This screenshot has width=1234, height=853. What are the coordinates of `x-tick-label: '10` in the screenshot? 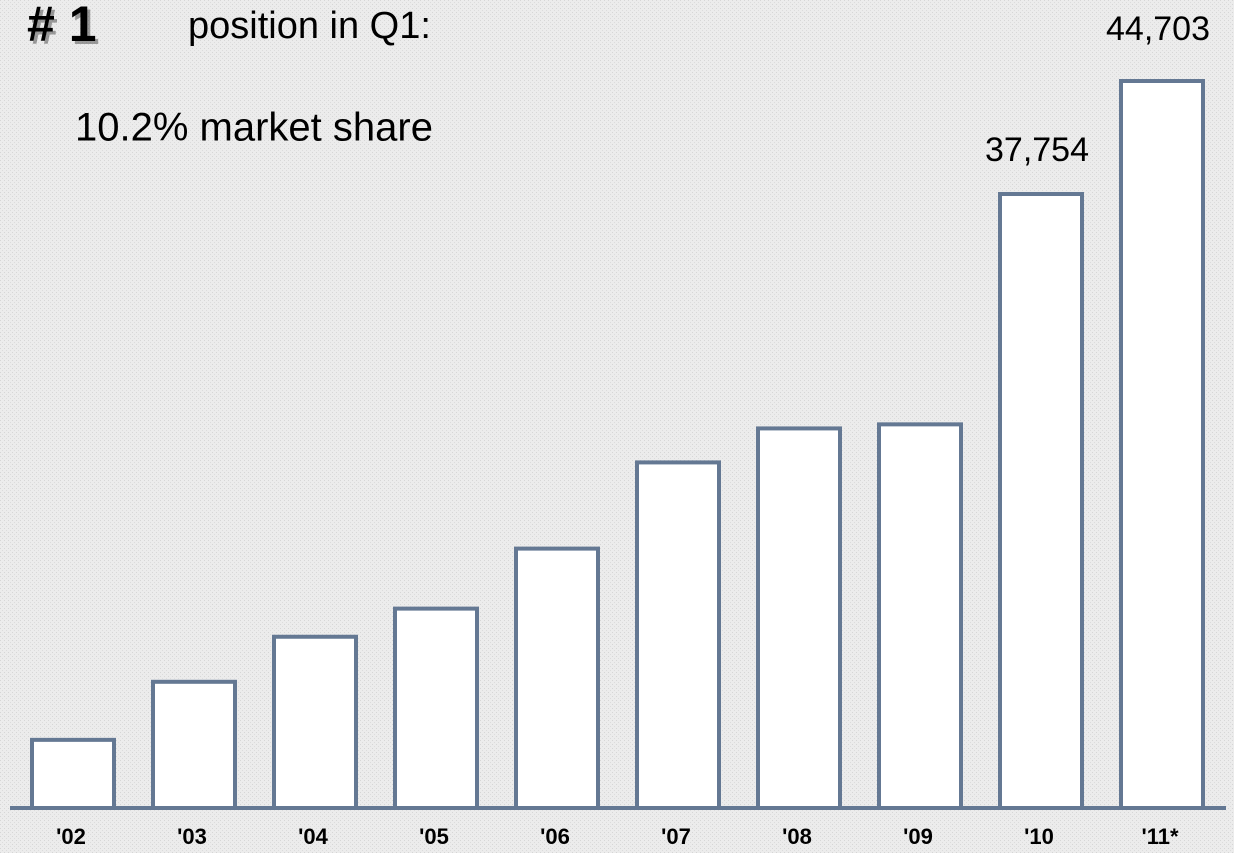 It's located at (1039, 836).